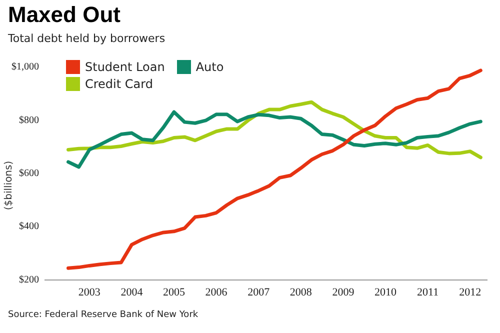 This screenshot has height=333, width=500. I want to click on x-tick-label: 2010, so click(385, 292).